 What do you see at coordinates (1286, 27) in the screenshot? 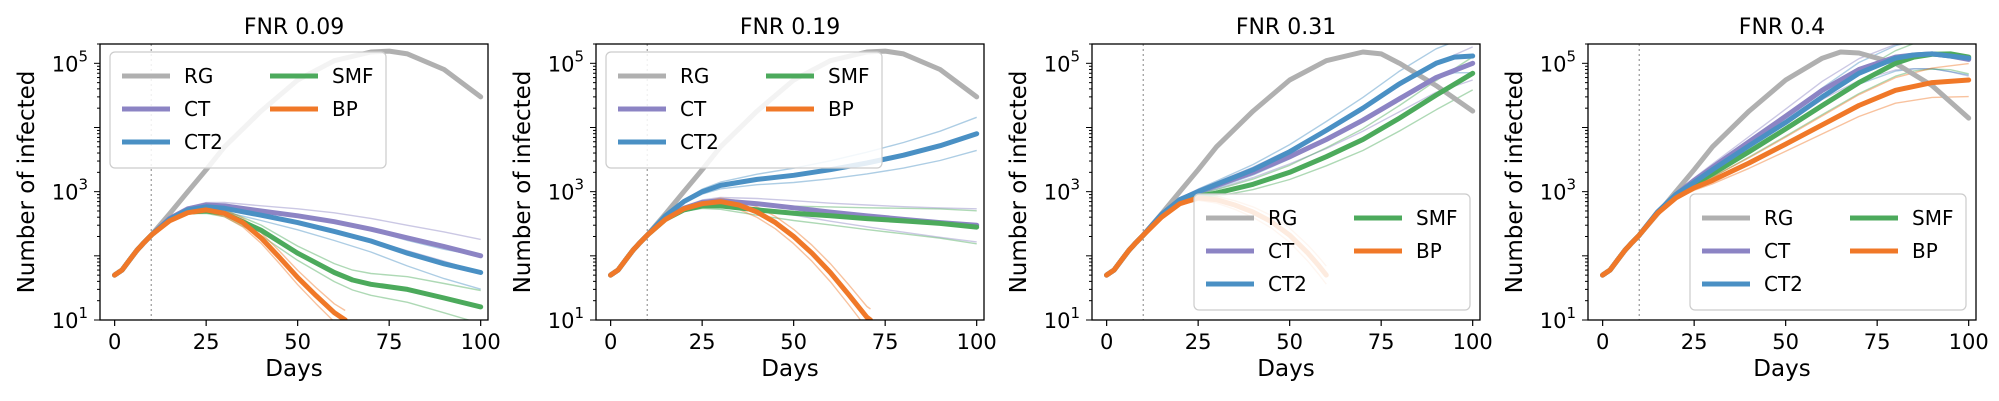
I see `chart-title: FNR 0.31` at bounding box center [1286, 27].